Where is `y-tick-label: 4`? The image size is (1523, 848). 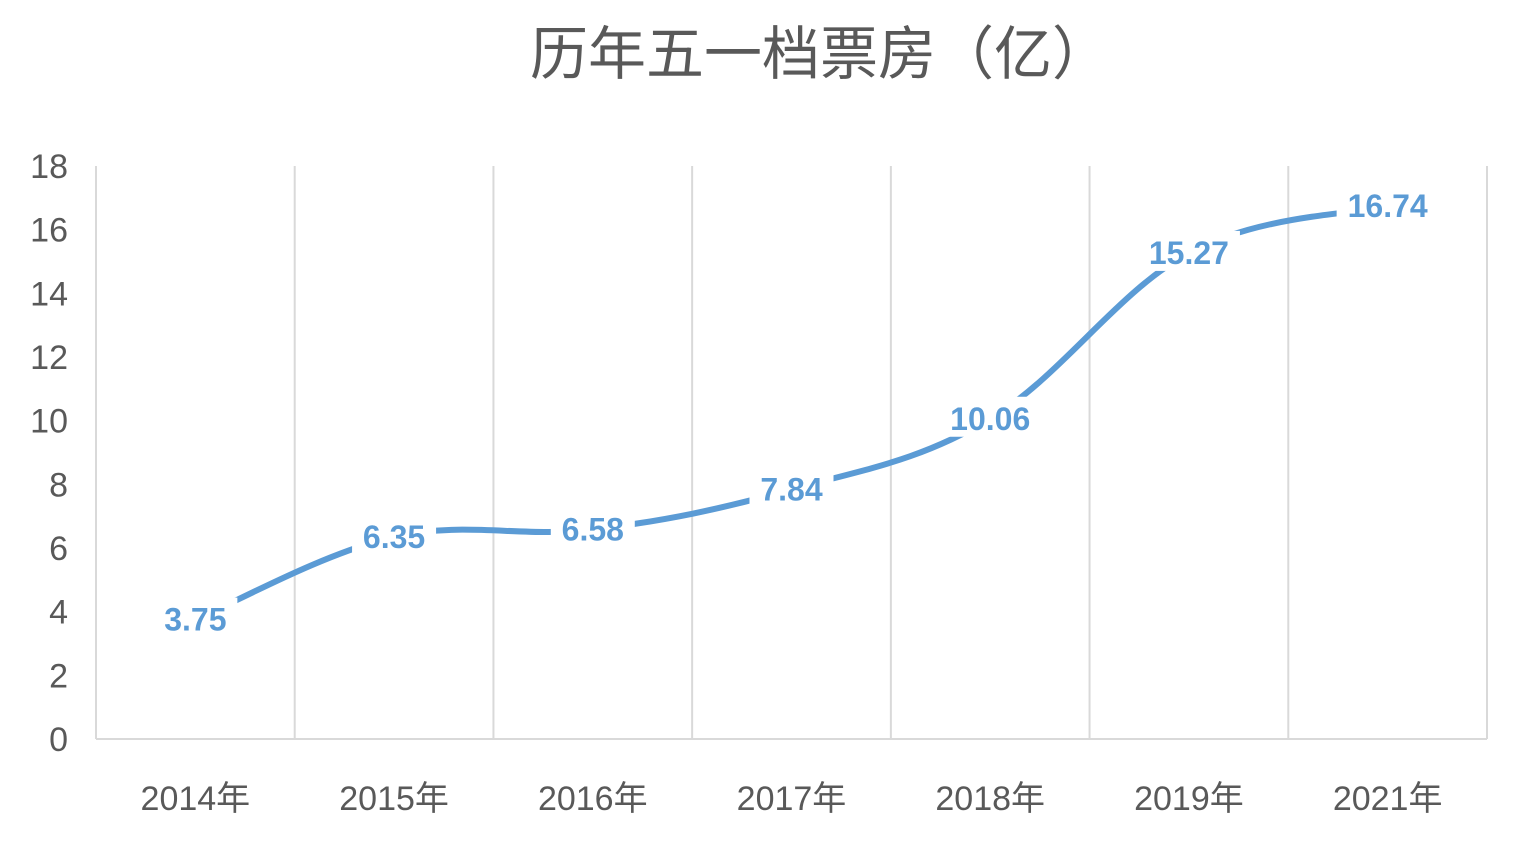 y-tick-label: 4 is located at coordinates (58, 613).